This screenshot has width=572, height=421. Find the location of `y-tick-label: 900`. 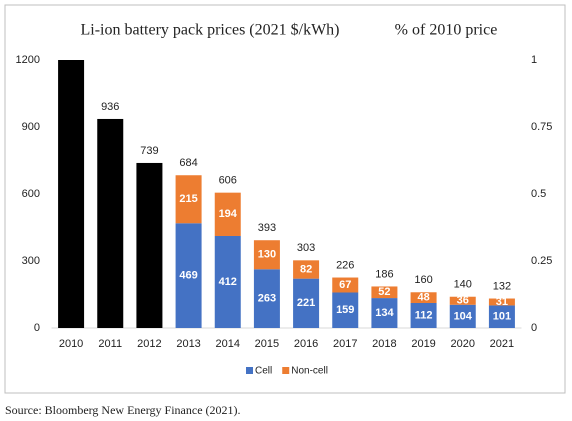

y-tick-label: 900 is located at coordinates (31, 127).